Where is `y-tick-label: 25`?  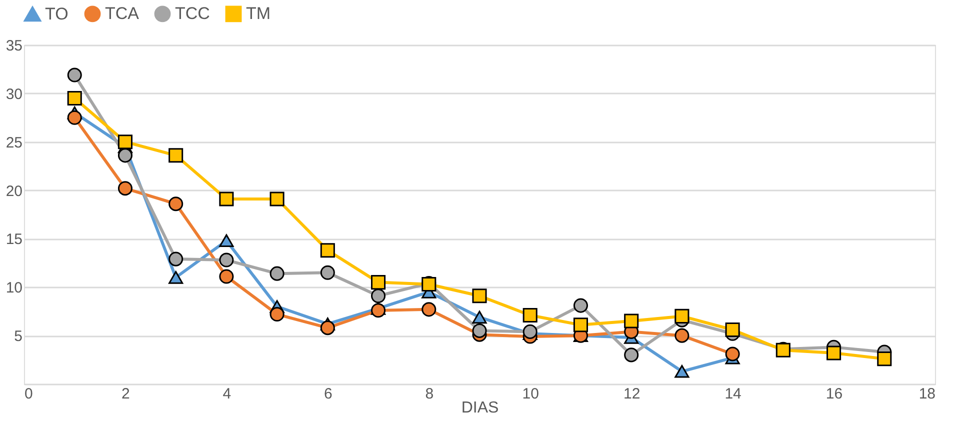 y-tick-label: 25 is located at coordinates (14, 143).